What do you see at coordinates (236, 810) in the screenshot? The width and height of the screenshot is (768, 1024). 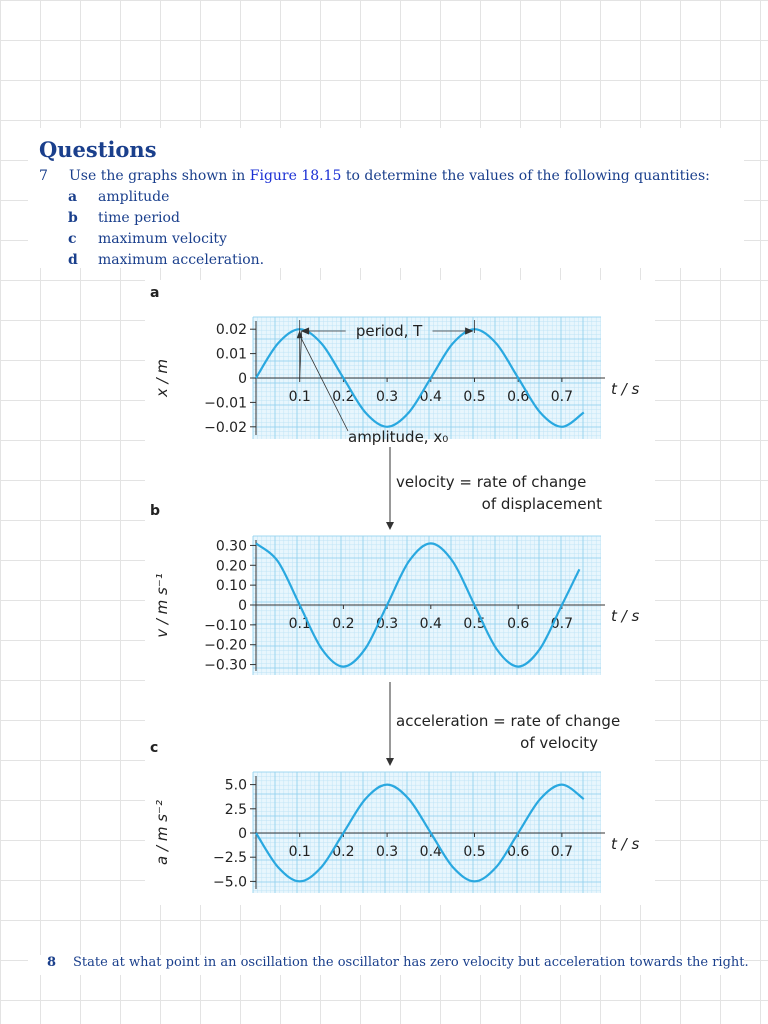 I see `y-tick-label: 2.5` at bounding box center [236, 810].